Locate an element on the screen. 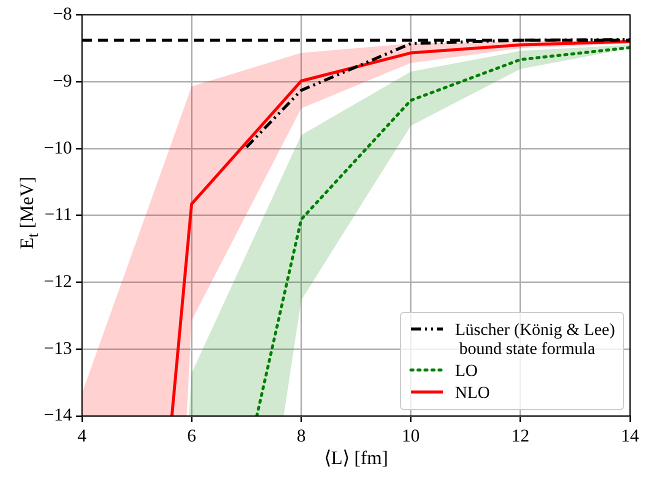 Image resolution: width=664 pixels, height=479 pixels. legend-label: LO is located at coordinates (466, 370).